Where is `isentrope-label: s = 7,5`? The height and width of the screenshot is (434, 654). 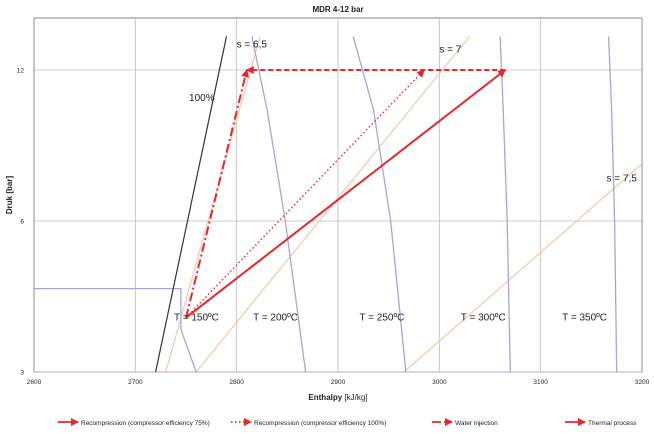 isentrope-label: s = 7,5 is located at coordinates (622, 178).